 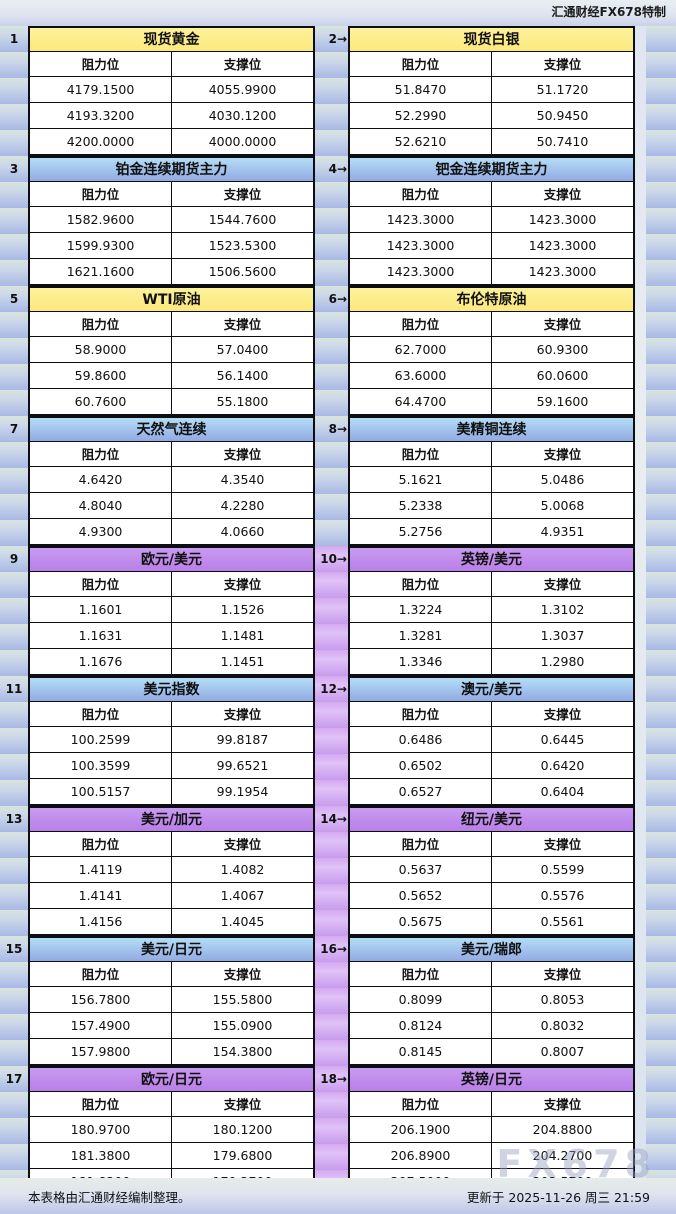 What do you see at coordinates (421, 1129) in the screenshot?
I see `resistance-value: 206.1900` at bounding box center [421, 1129].